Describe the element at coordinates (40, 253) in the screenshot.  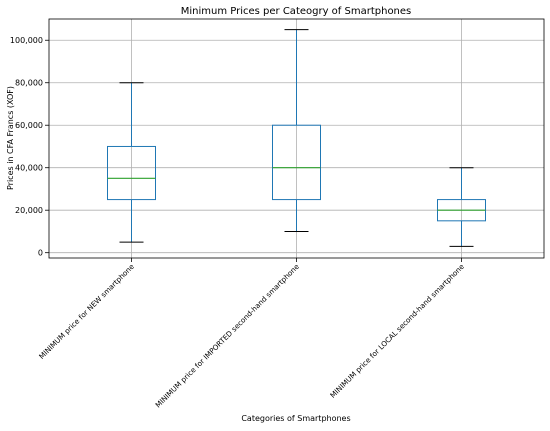
I see `y-tick-label: 0` at that location.